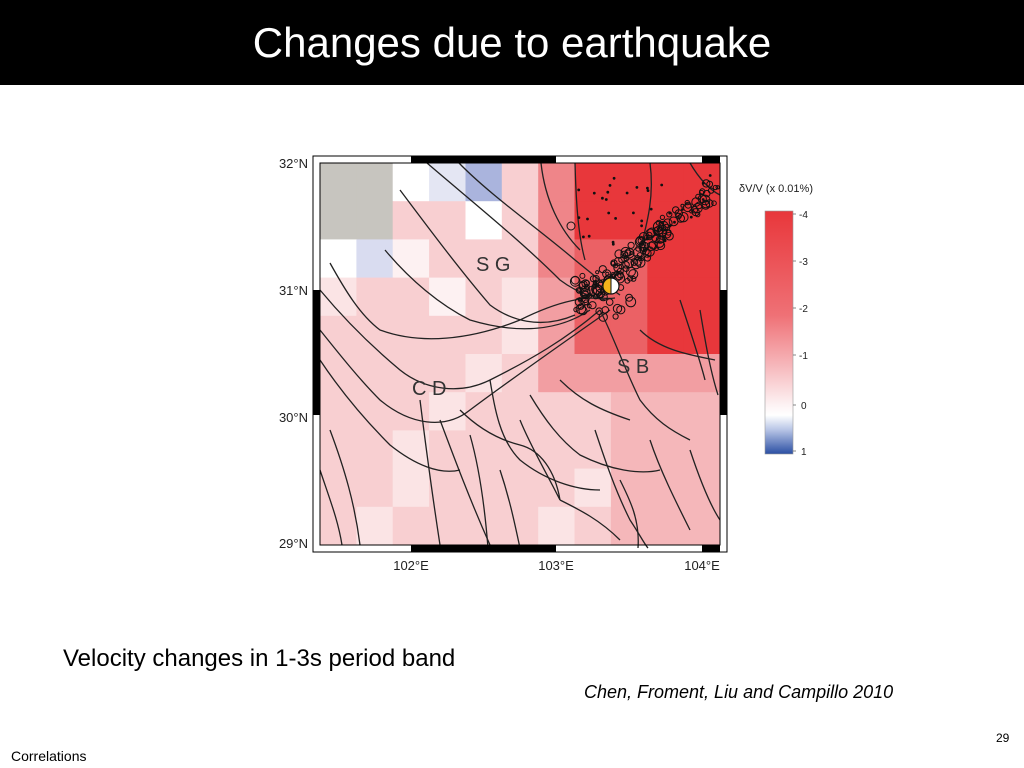 This screenshot has width=1024, height=768. What do you see at coordinates (293, 290) in the screenshot?
I see `lat-label-31: 31°N` at bounding box center [293, 290].